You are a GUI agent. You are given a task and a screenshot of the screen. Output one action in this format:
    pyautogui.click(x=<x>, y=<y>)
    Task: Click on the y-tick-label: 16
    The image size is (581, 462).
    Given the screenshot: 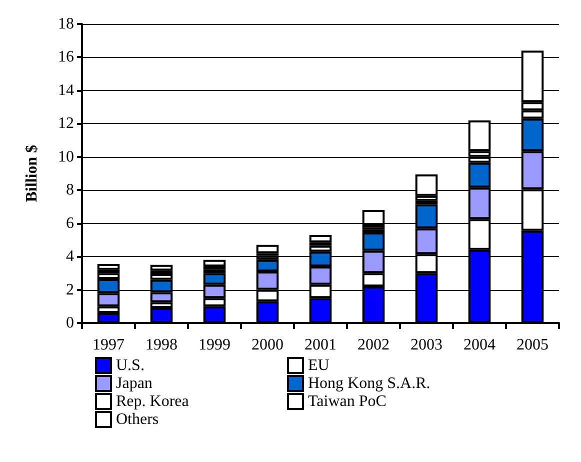 What is the action you would take?
    pyautogui.click(x=66, y=57)
    